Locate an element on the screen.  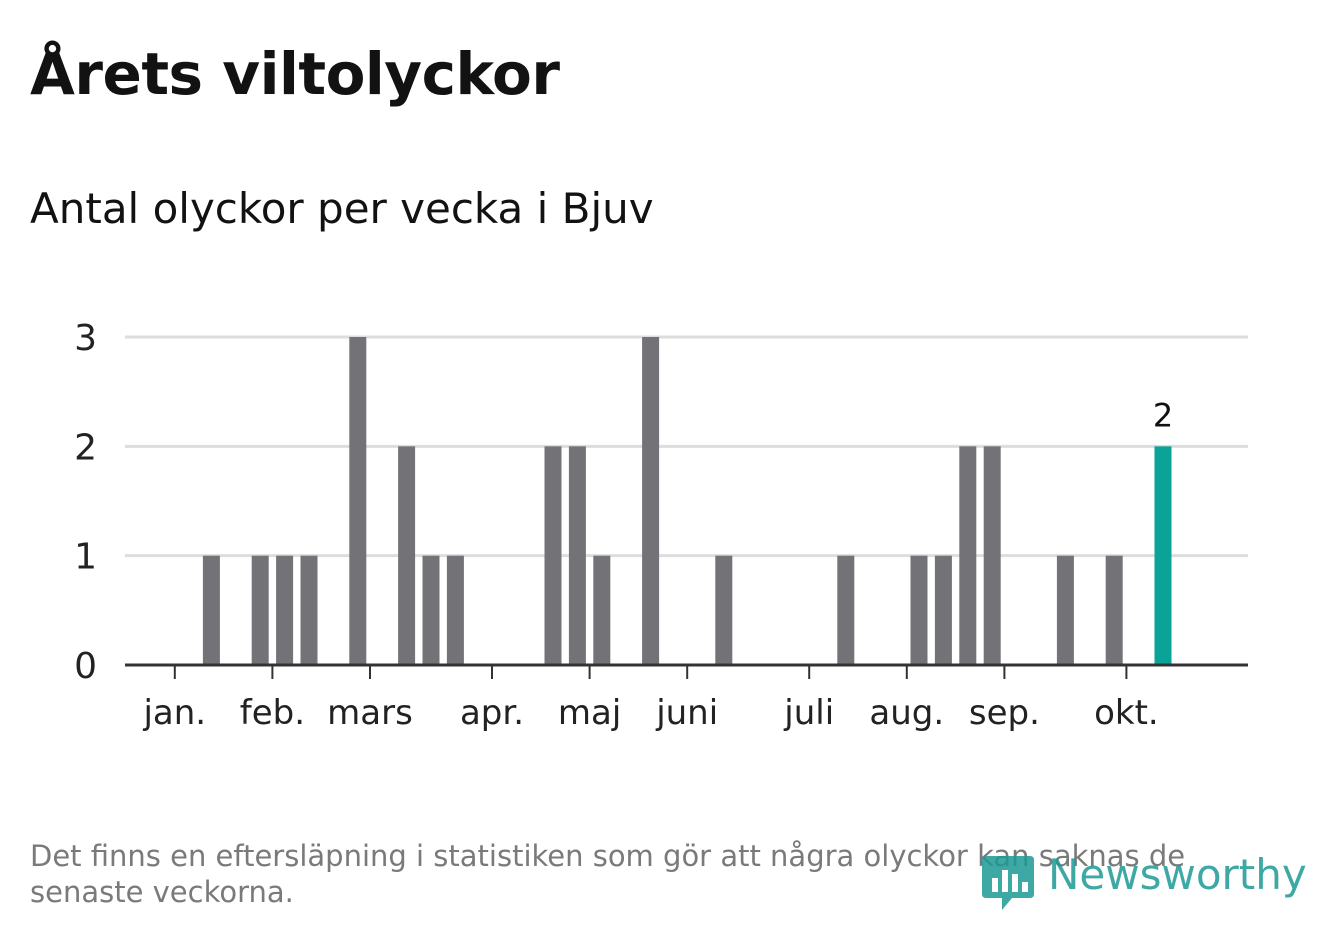
chart-title: Årets viltolyckor is located at coordinates (295, 74).